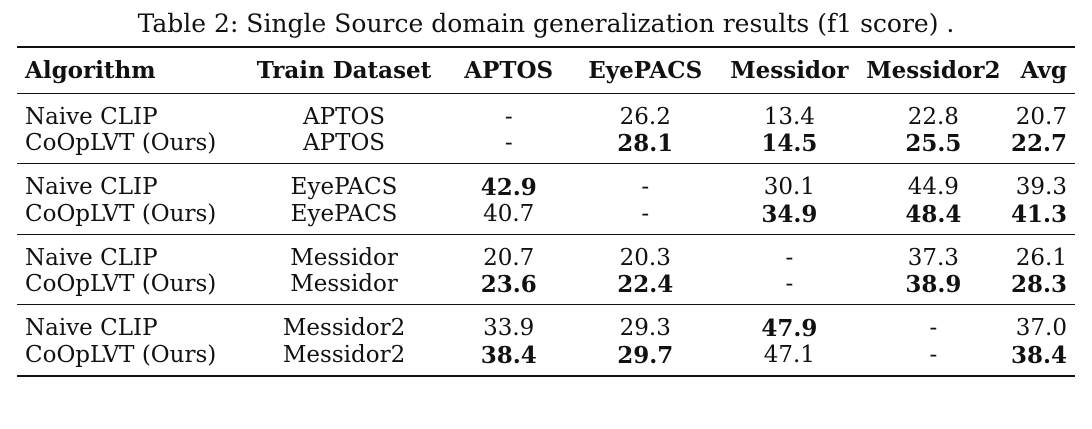 This screenshot has height=429, width=1092. Describe the element at coordinates (933, 214) in the screenshot. I see `cell-messidor2: 48.4` at that location.